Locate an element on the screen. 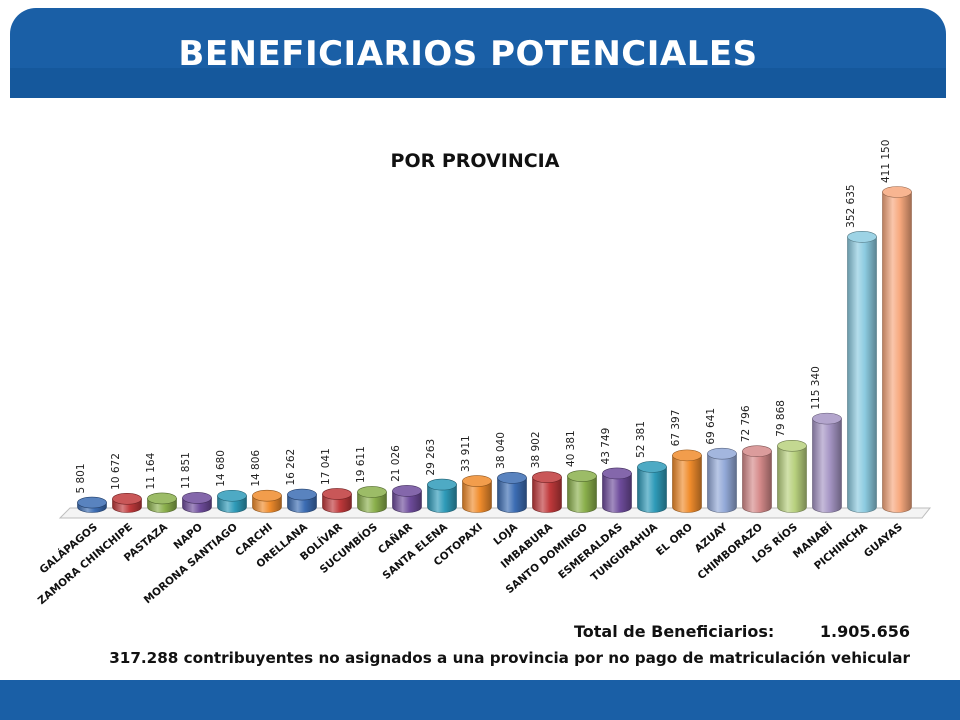 This screenshot has height=720, width=960. value-label-23: 352 635 is located at coordinates (851, 205).